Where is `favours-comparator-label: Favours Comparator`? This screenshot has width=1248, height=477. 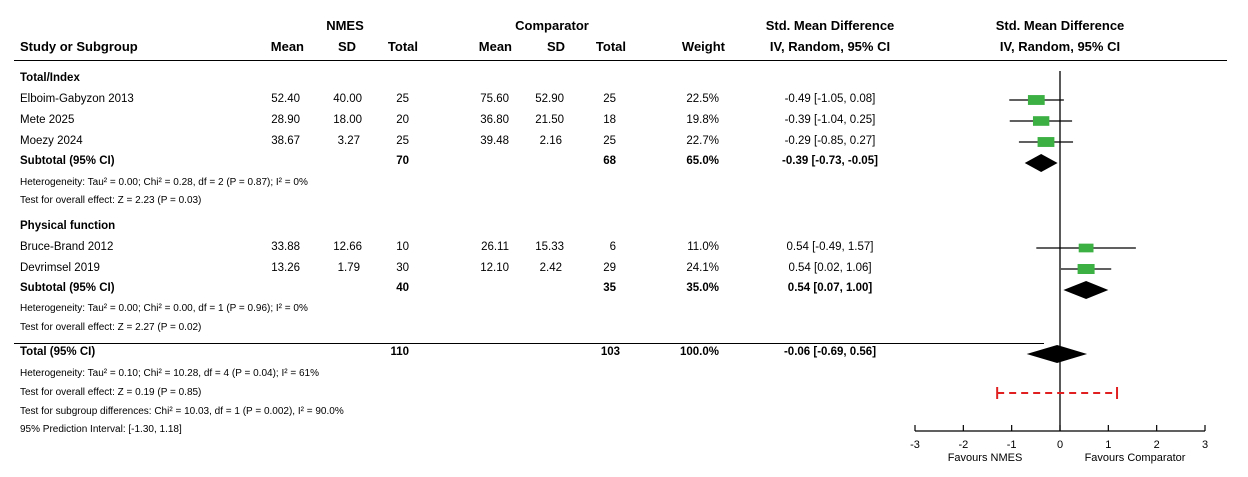 favours-comparator-label: Favours Comparator is located at coordinates (1135, 458).